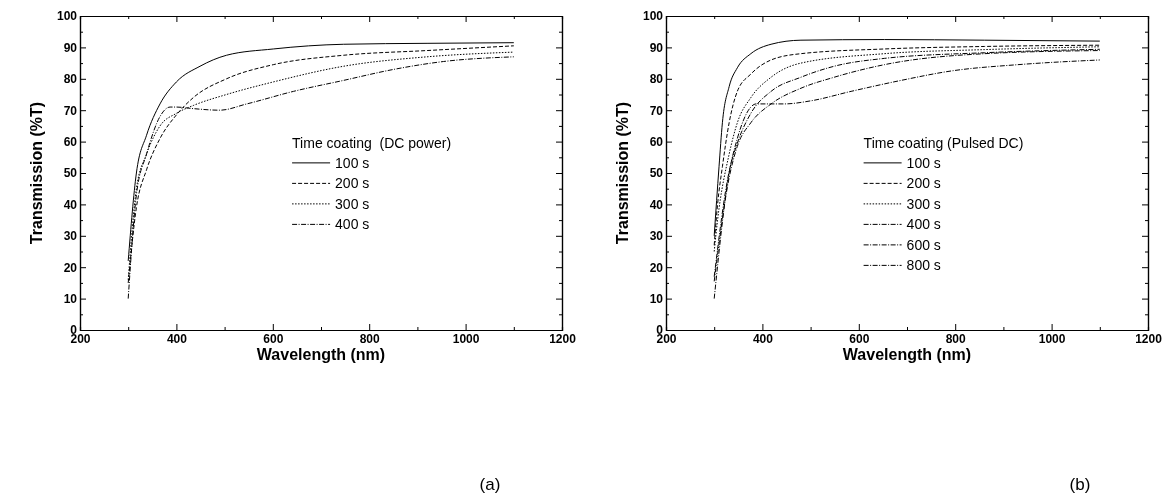 This screenshot has height=504, width=1173. Describe the element at coordinates (1080, 484) in the screenshot. I see `text: (b)` at that location.